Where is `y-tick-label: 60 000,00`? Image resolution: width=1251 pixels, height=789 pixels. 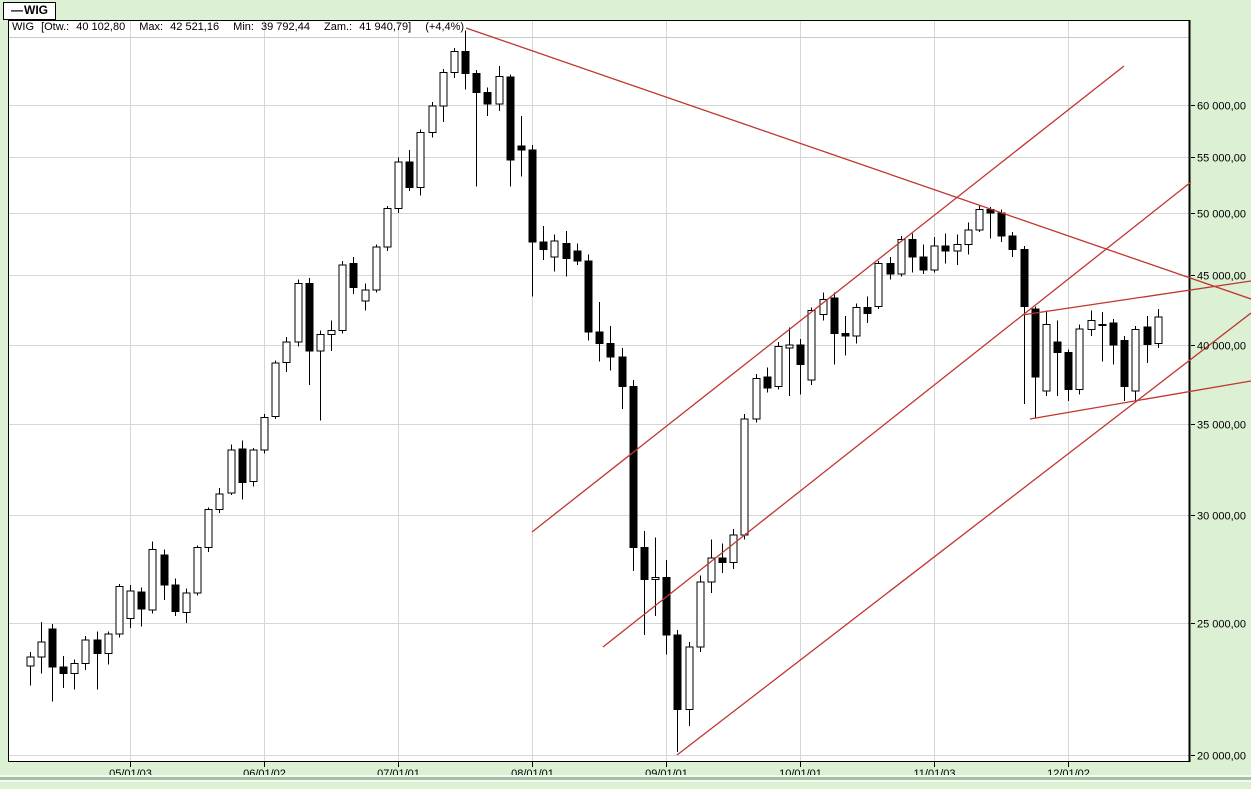 y-tick-label: 60 000,00 is located at coordinates (1221, 107).